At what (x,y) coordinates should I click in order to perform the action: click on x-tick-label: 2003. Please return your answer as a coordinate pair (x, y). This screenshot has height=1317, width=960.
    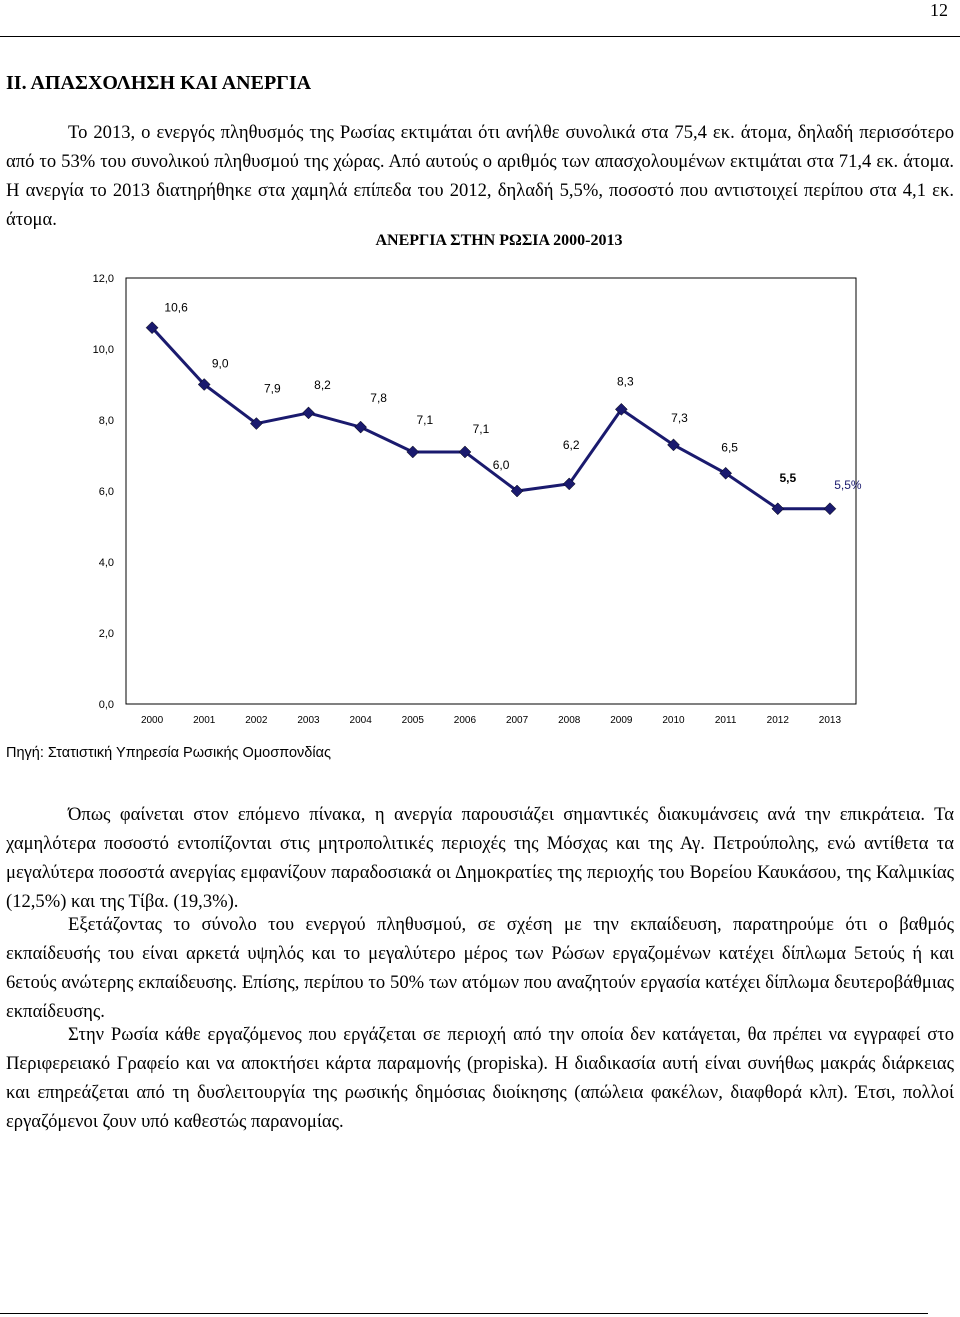
    Looking at the image, I should click on (308, 720).